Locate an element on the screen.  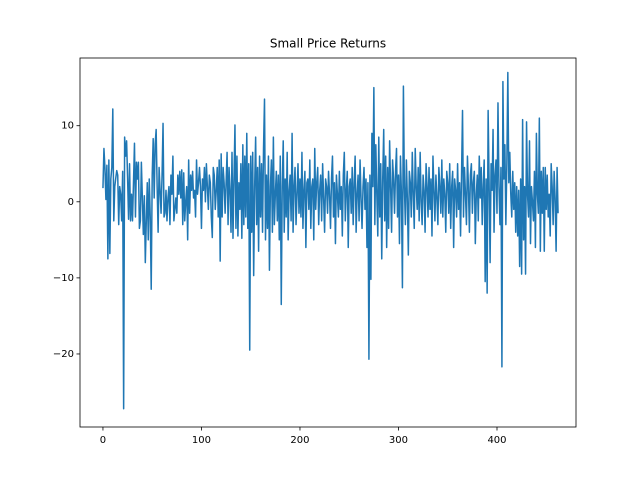
y-tick-label: 0 is located at coordinates (71, 202).